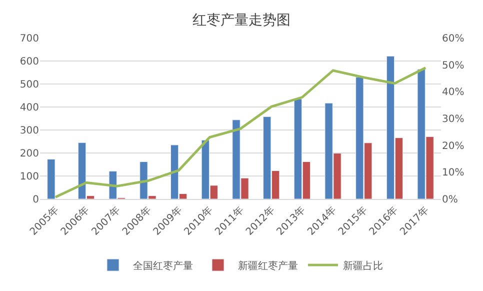  What do you see at coordinates (29, 85) in the screenshot?
I see `y-tick-label: 500` at bounding box center [29, 85].